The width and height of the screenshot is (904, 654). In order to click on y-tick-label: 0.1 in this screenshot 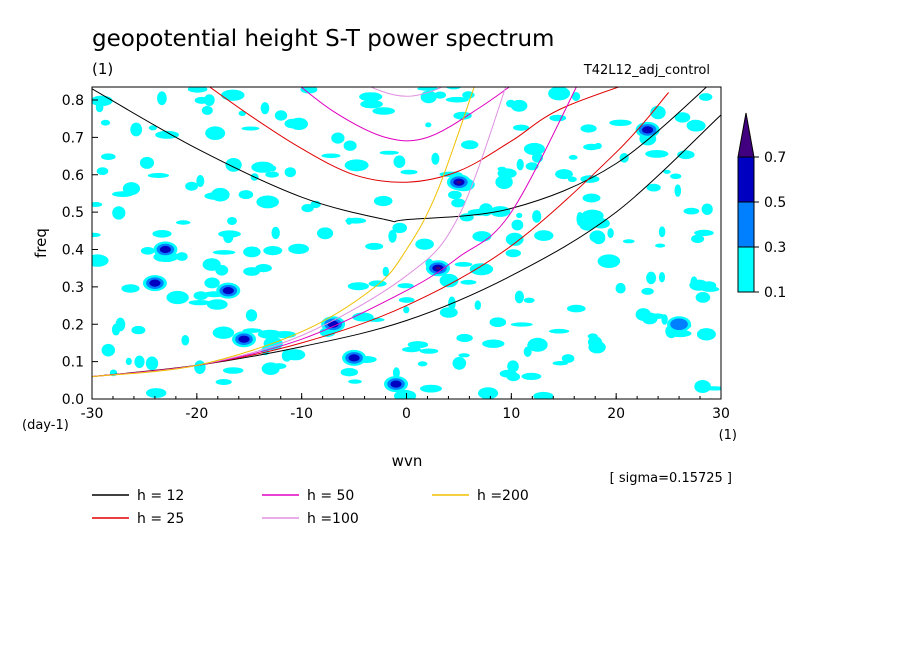, I will do `click(73, 363)`.